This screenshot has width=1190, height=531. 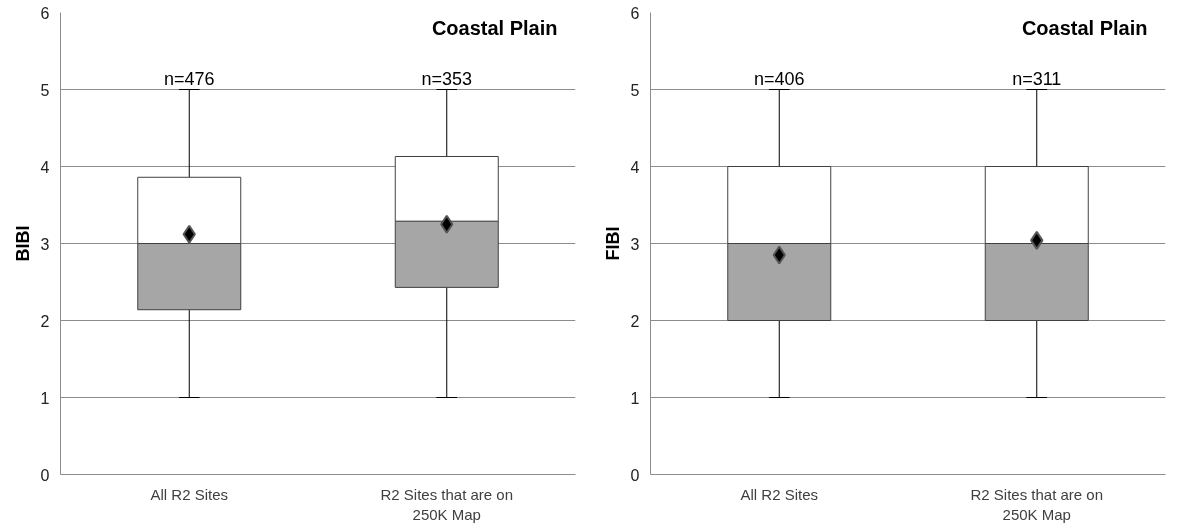 I want to click on annotation: n=476, so click(x=189, y=78).